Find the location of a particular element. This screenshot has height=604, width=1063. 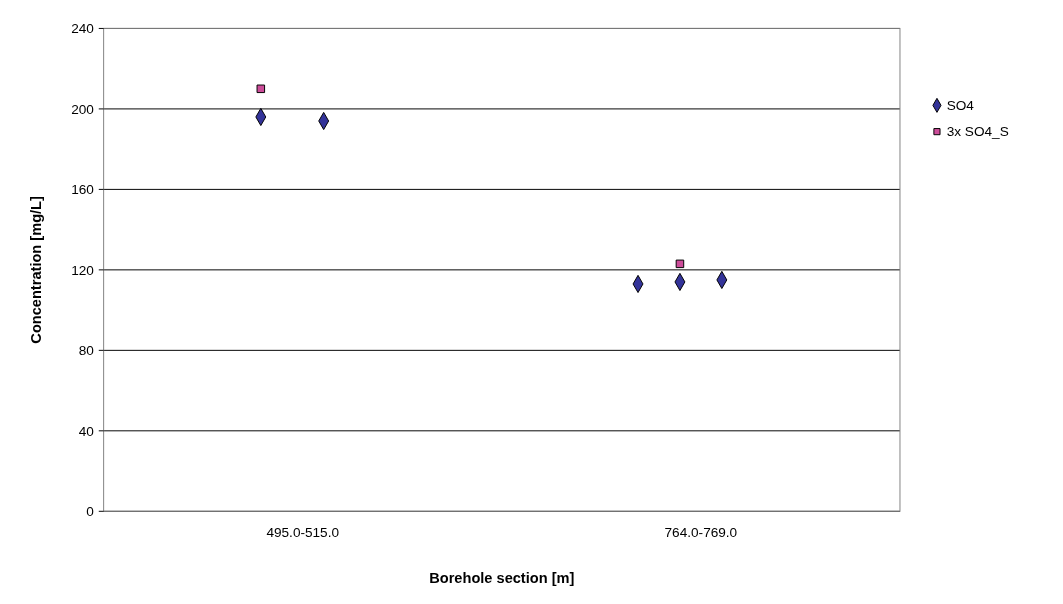

legend-label: 3x SO4_S is located at coordinates (977, 132).